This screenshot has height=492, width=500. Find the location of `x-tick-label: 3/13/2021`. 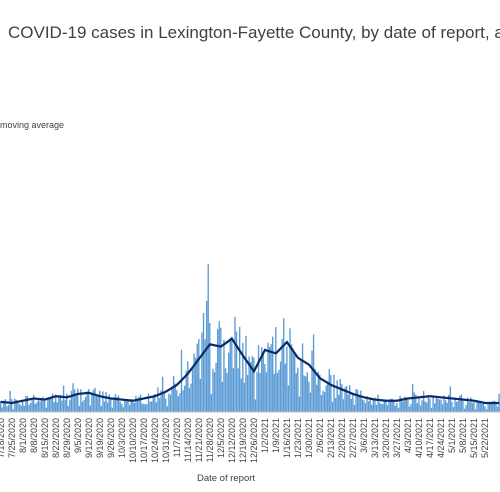

x-tick-label: 3/13/2021 is located at coordinates (375, 438).